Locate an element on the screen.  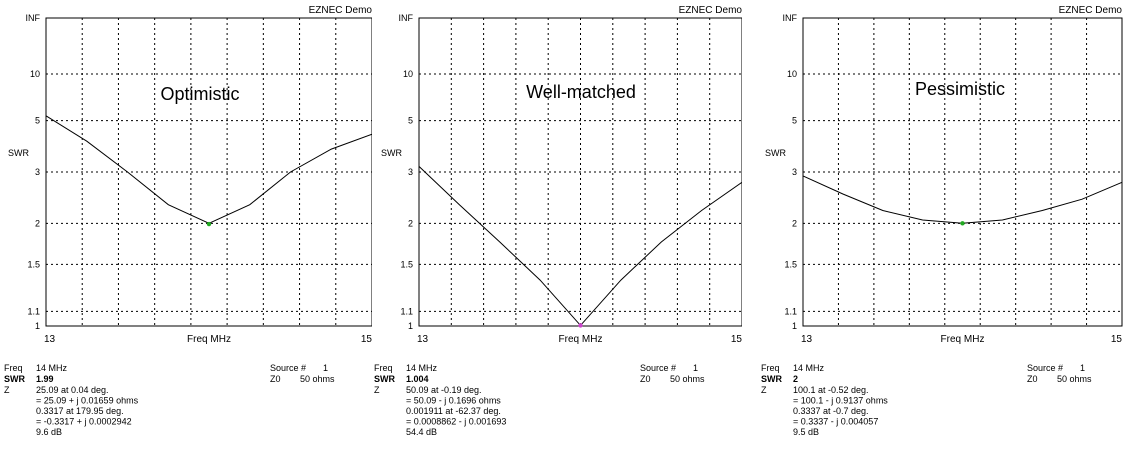
info-z-line: = -0.3317 + j 0.0002942 is located at coordinates (84, 422).